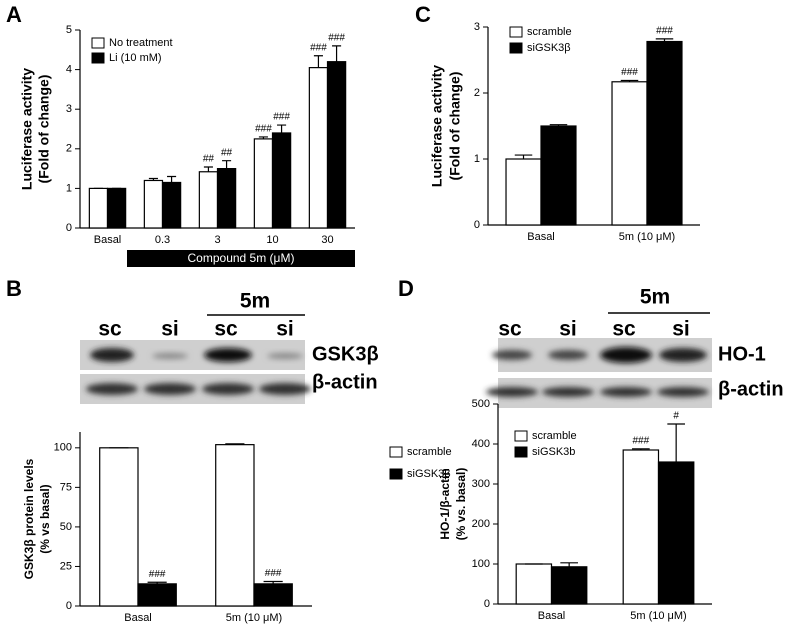  I want to click on y-tick-label: 75, so click(66, 487).